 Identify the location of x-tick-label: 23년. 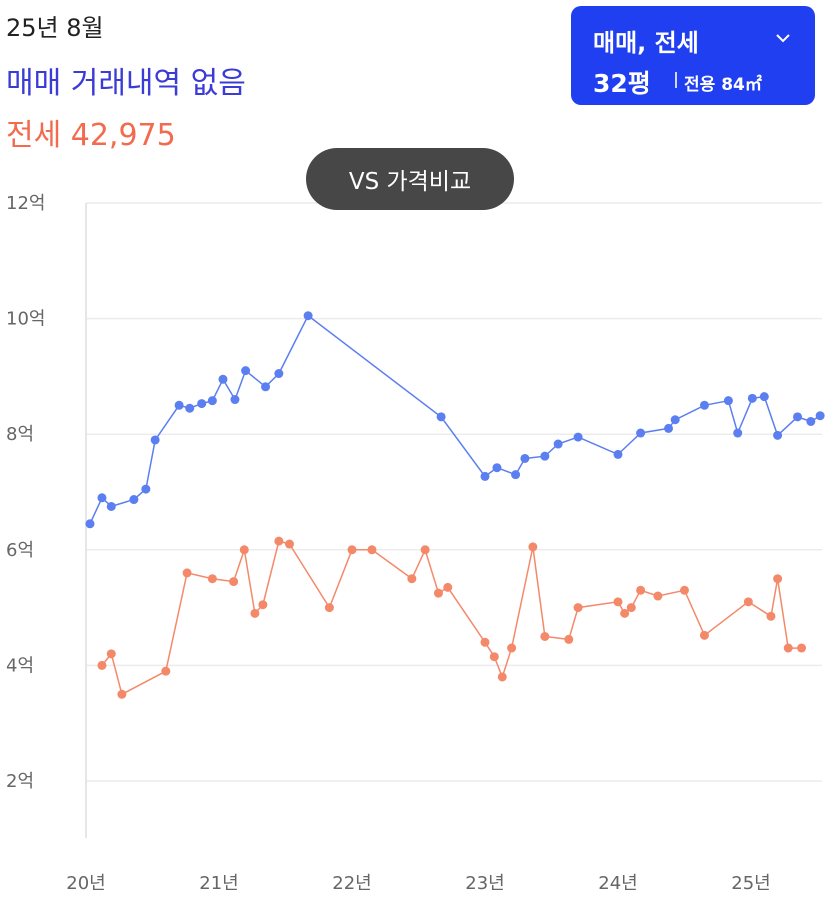
(484, 883).